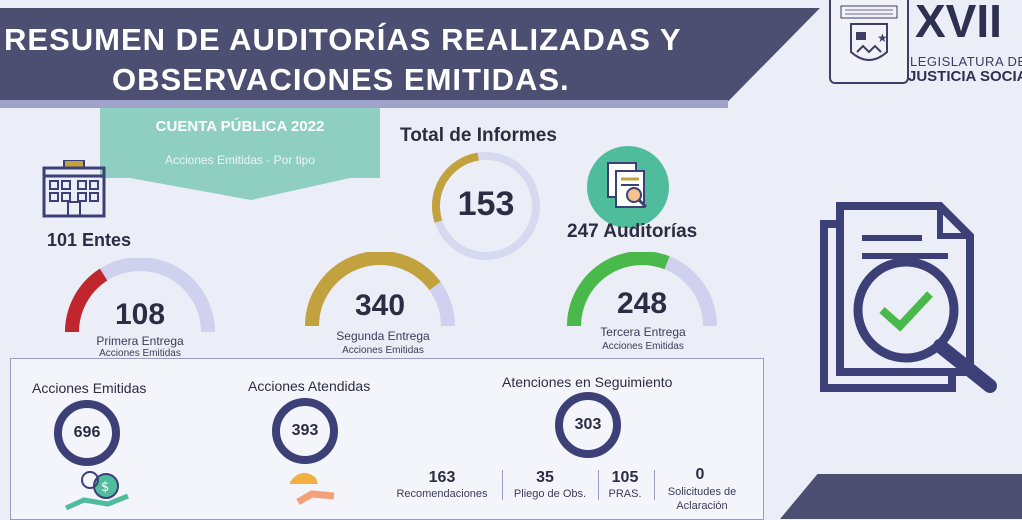 Image resolution: width=1022 pixels, height=520 pixels. Describe the element at coordinates (965, 76) in the screenshot. I see `legislature-line2: JUSTICIA SOCIAL` at that location.